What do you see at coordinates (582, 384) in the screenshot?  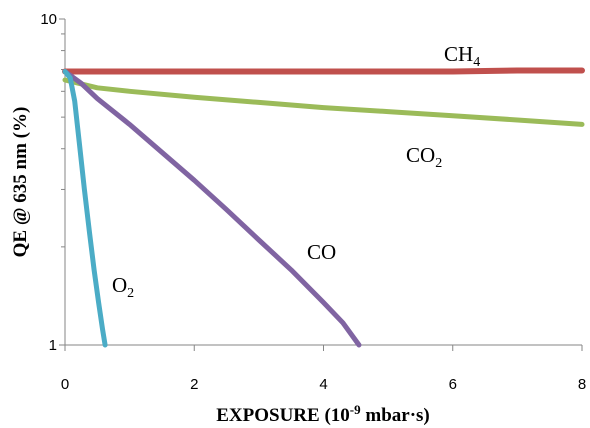 I see `x-tick-label: 8` at bounding box center [582, 384].